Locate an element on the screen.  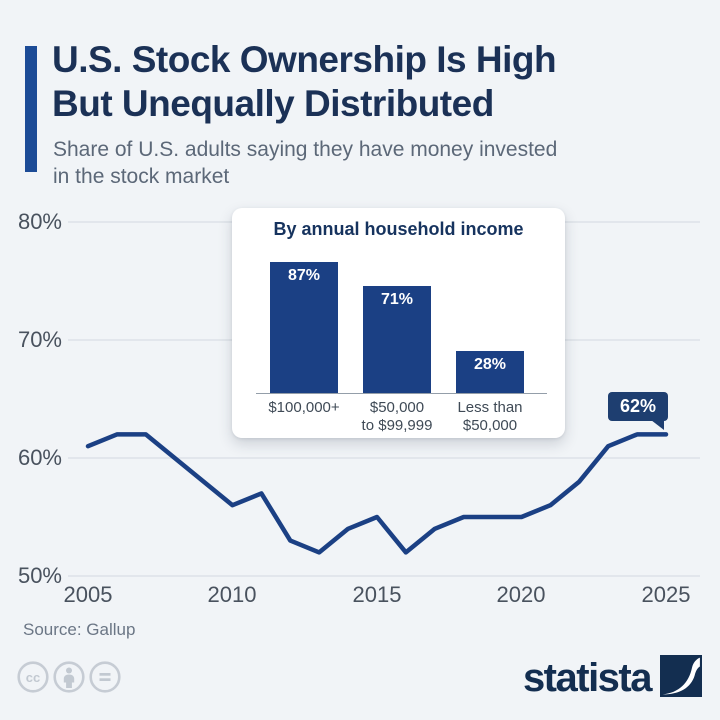
svg-text: cc is located at coordinates (33, 677).